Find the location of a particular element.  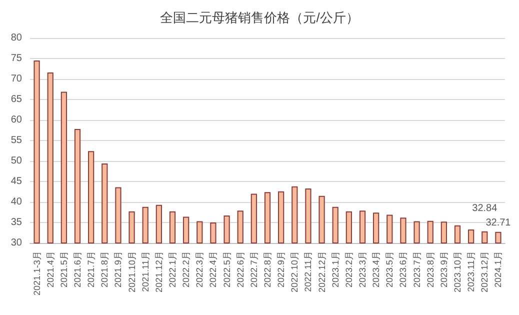

y-tick-label: 50 is located at coordinates (16, 161).